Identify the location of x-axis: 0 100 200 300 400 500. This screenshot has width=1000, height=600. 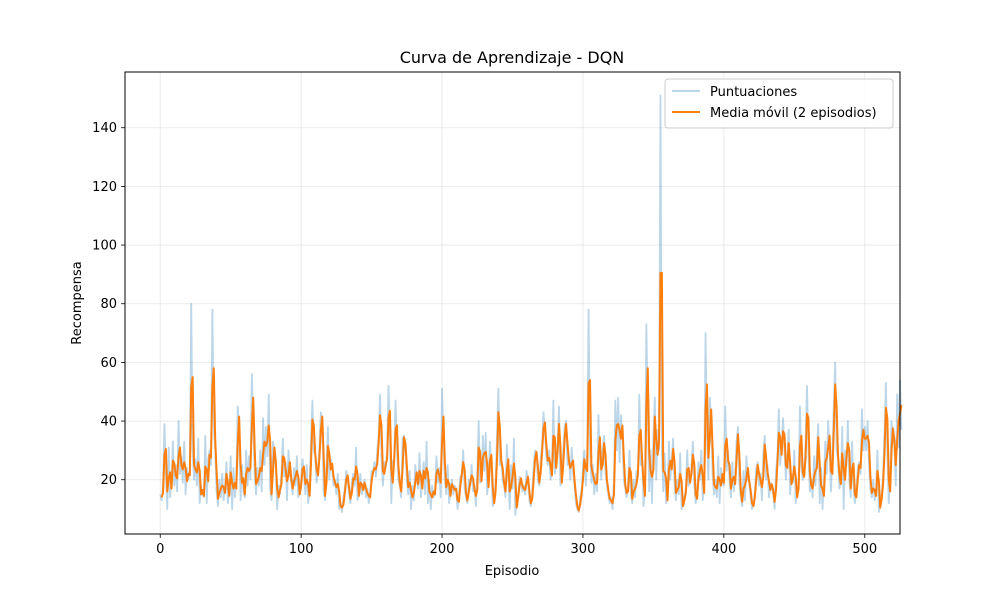
(516, 545).